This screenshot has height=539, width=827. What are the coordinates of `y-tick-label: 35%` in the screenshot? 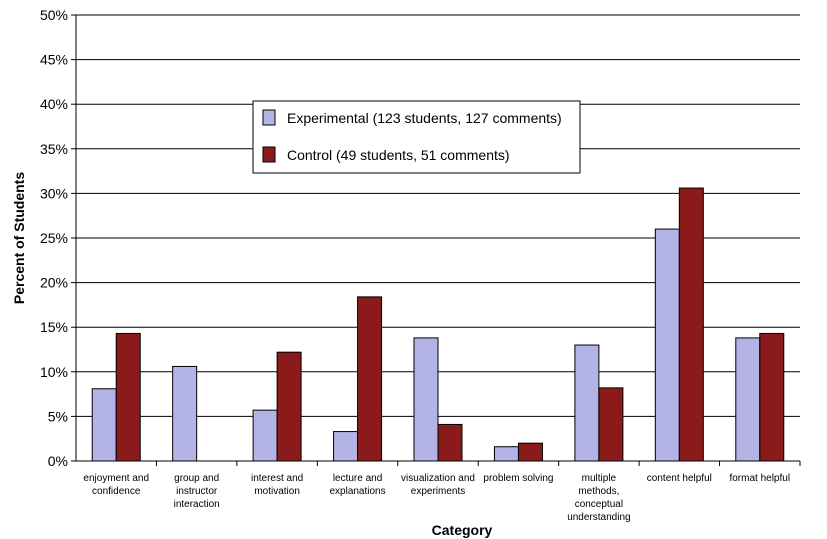 It's located at (54, 149).